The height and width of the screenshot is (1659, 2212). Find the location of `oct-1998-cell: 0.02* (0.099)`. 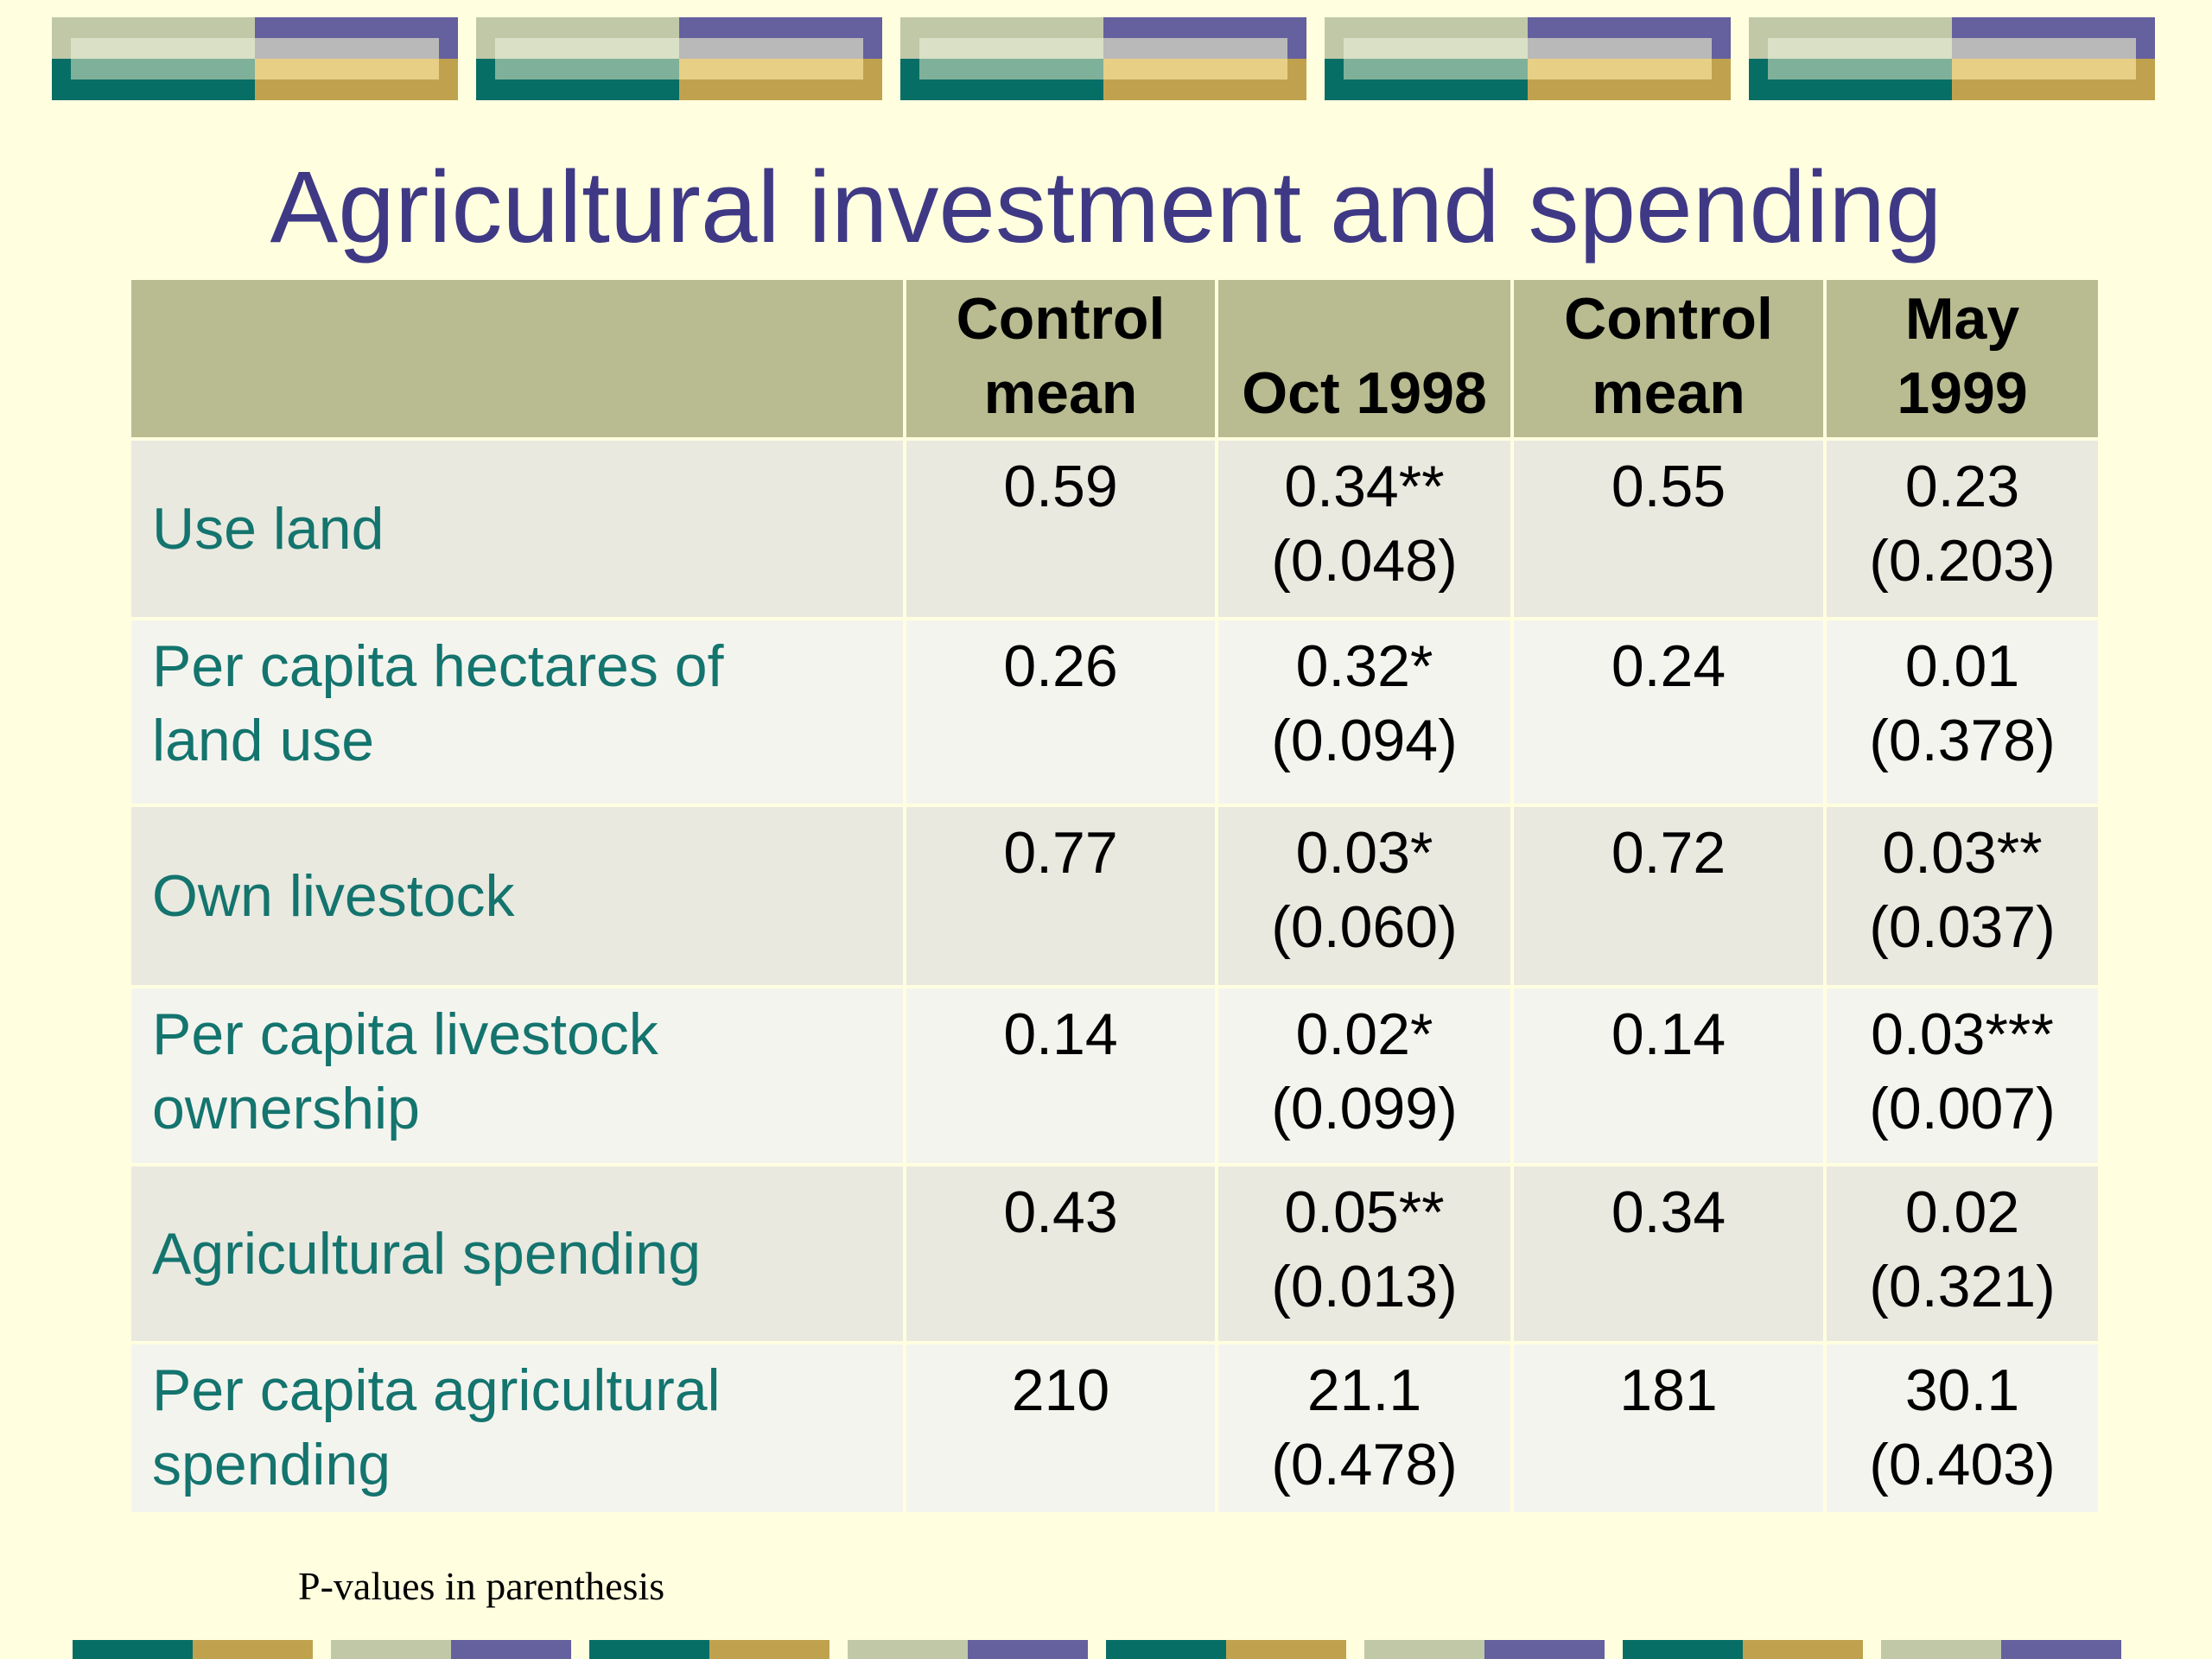

oct-1998-cell: 0.02* (0.099) is located at coordinates (1364, 1075).